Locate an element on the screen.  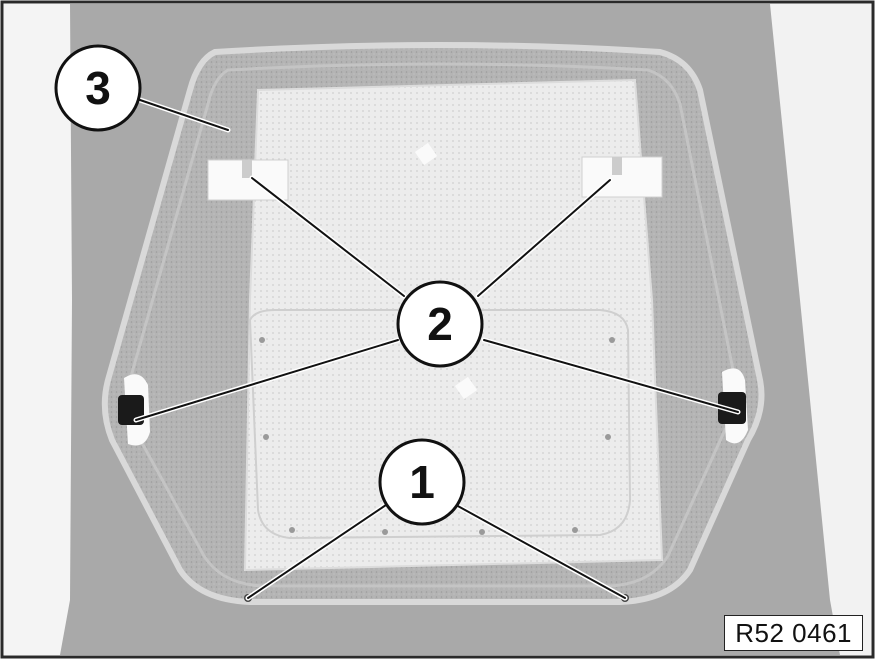
leader-2-side-right is located at coordinates (611, 376).